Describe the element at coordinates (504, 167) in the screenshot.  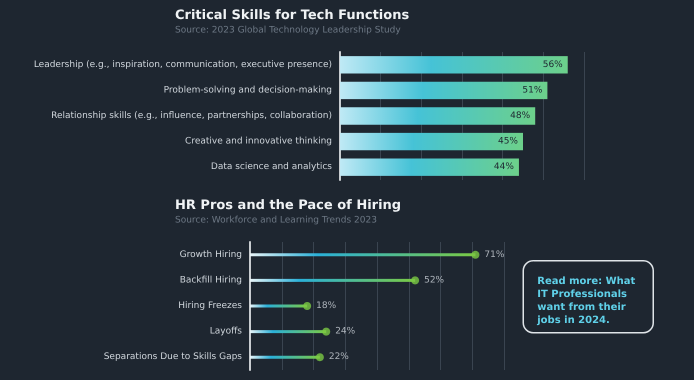
I see `data-label: 44%` at that location.